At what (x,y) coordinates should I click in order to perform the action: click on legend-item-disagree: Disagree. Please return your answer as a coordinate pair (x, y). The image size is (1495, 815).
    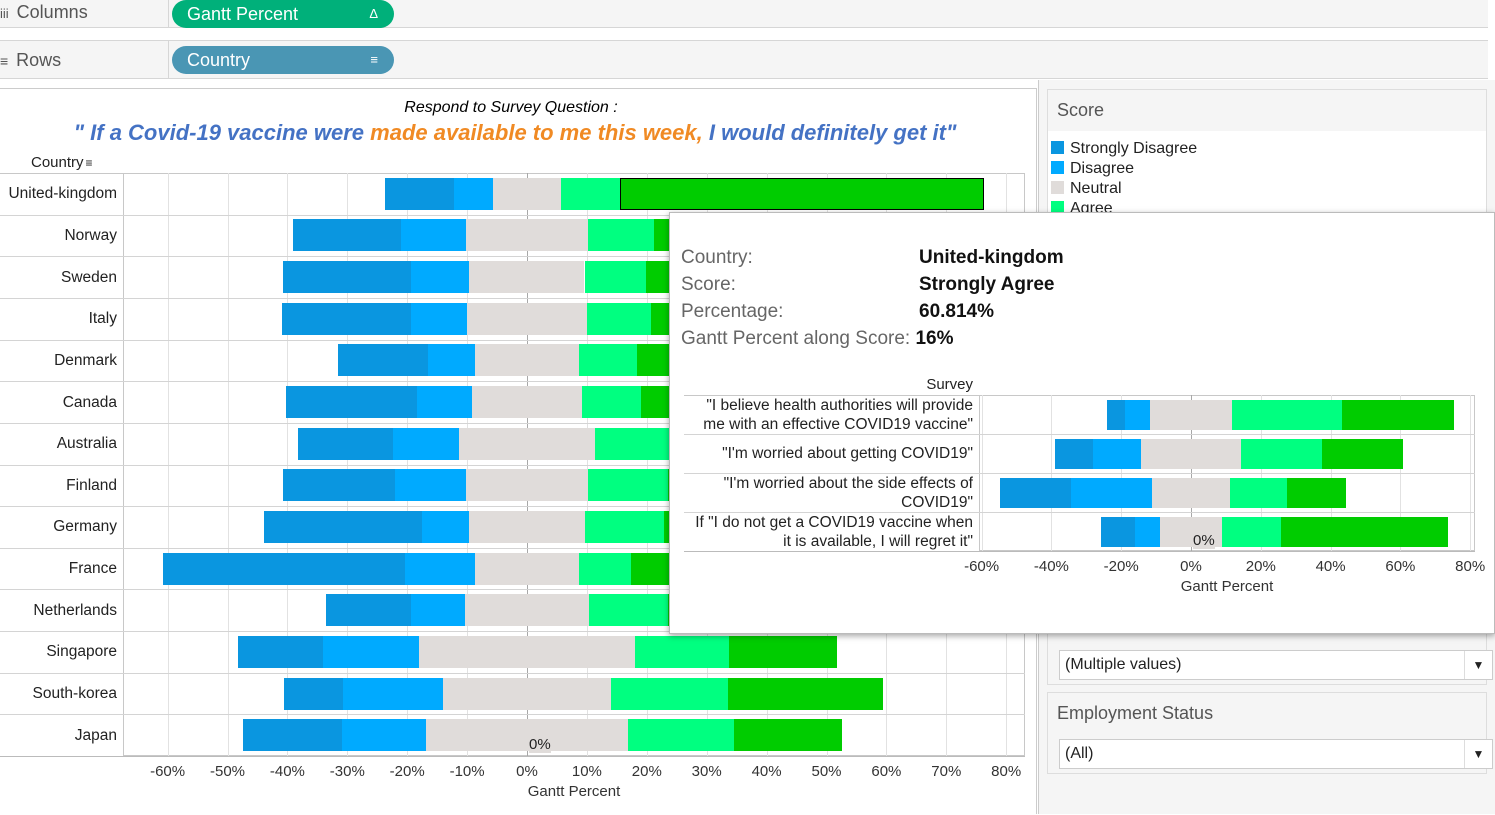
    Looking at the image, I should click on (1092, 169).